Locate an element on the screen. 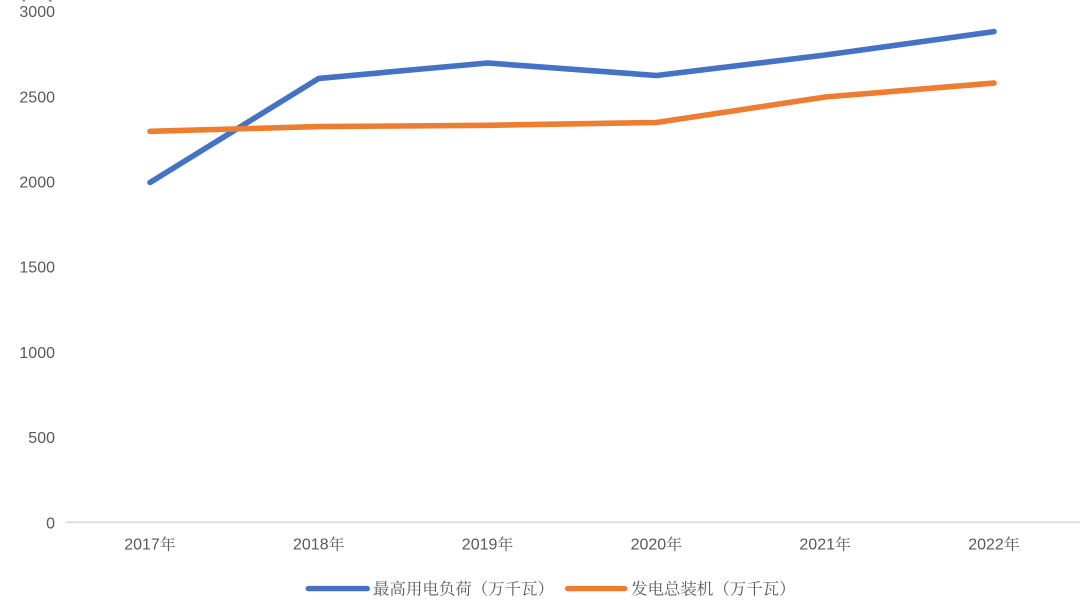 Image resolution: width=1080 pixels, height=602 pixels. svg-text: 2500 is located at coordinates (37, 97).